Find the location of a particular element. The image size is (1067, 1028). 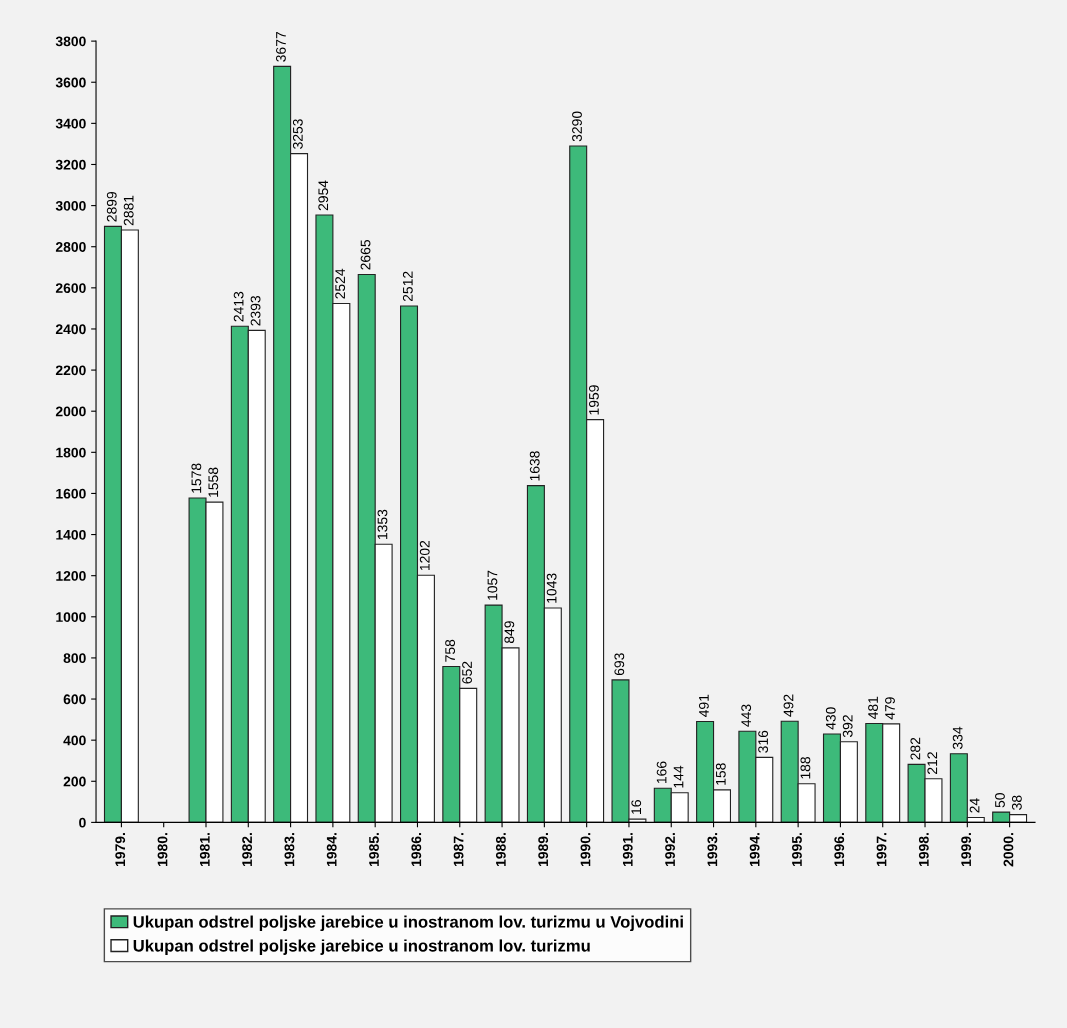

x-tick-label: 1991. is located at coordinates (627, 849).